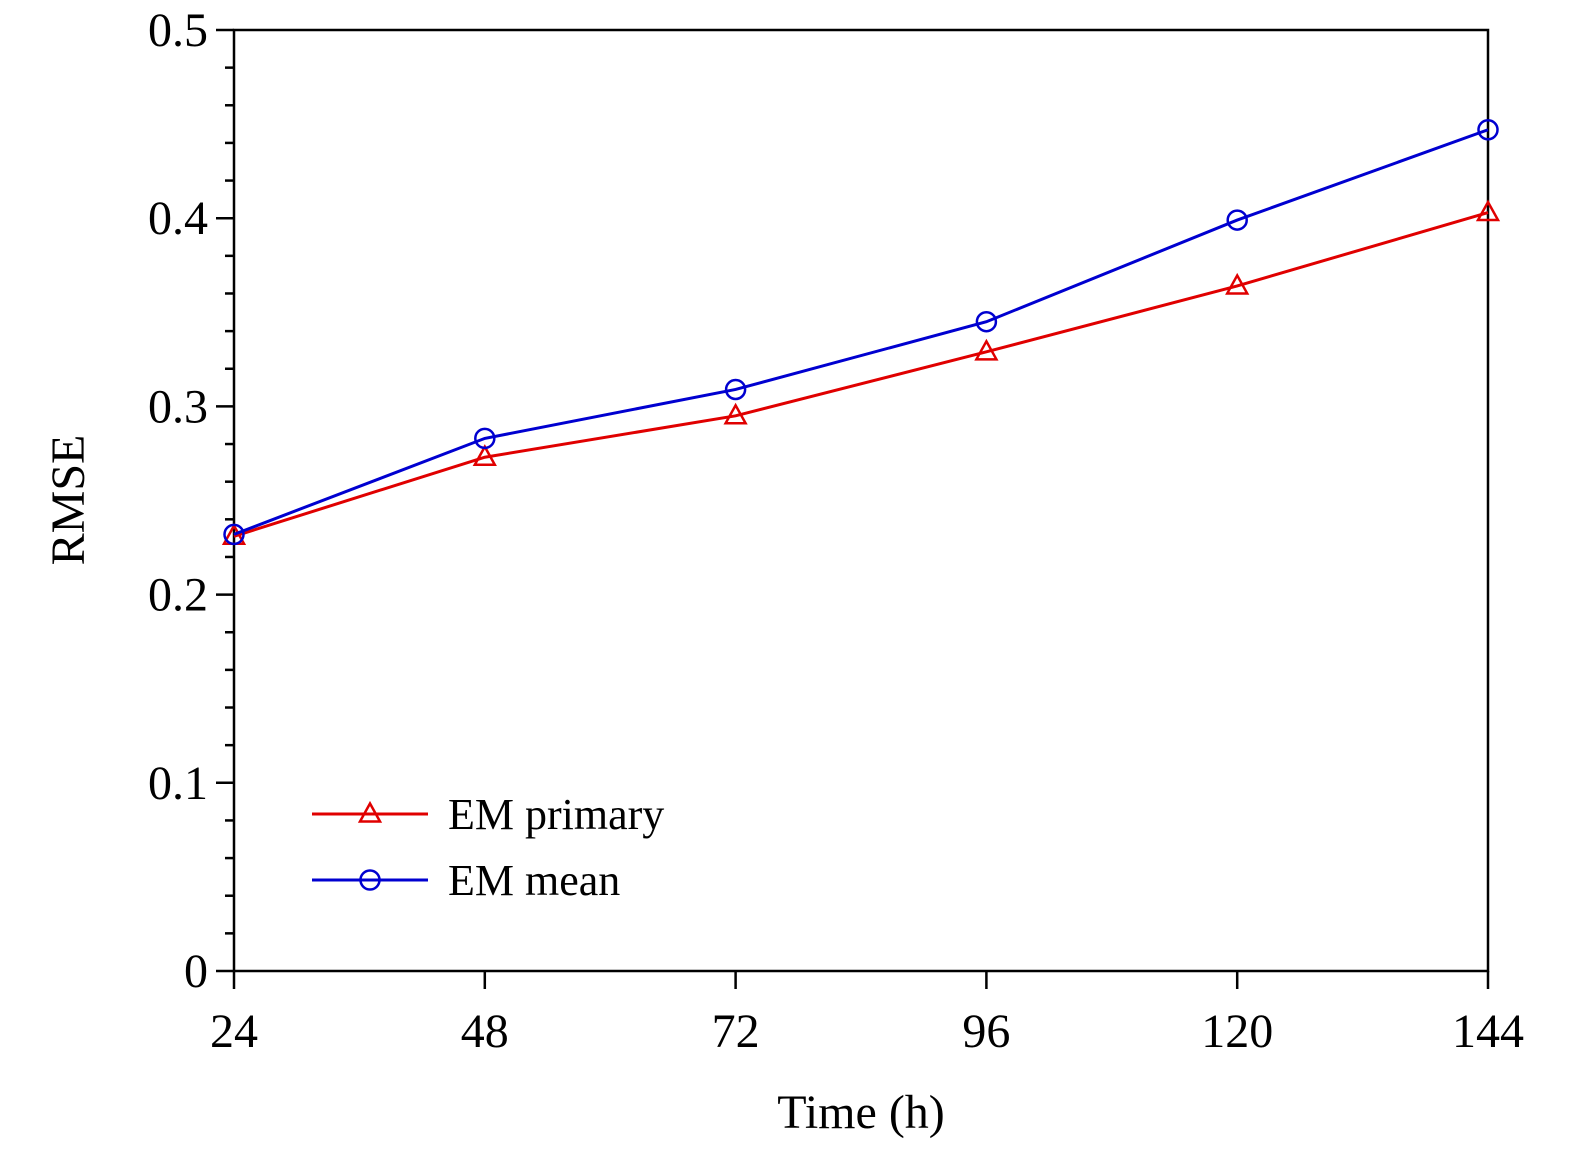 Image resolution: width=1575 pixels, height=1150 pixels. I want to click on legend-item-em-mean: EM mean, so click(466, 880).